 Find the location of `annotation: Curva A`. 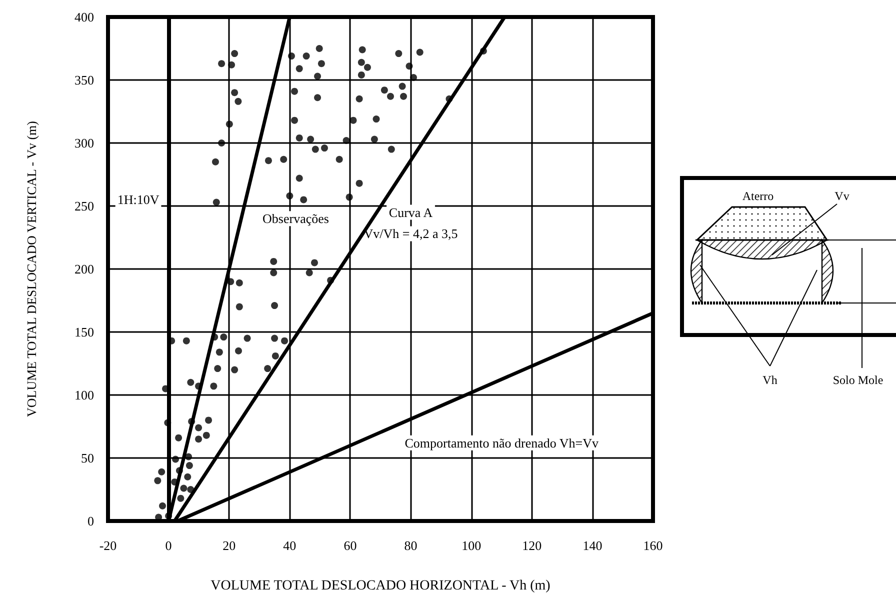

annotation: Curva A is located at coordinates (411, 212).